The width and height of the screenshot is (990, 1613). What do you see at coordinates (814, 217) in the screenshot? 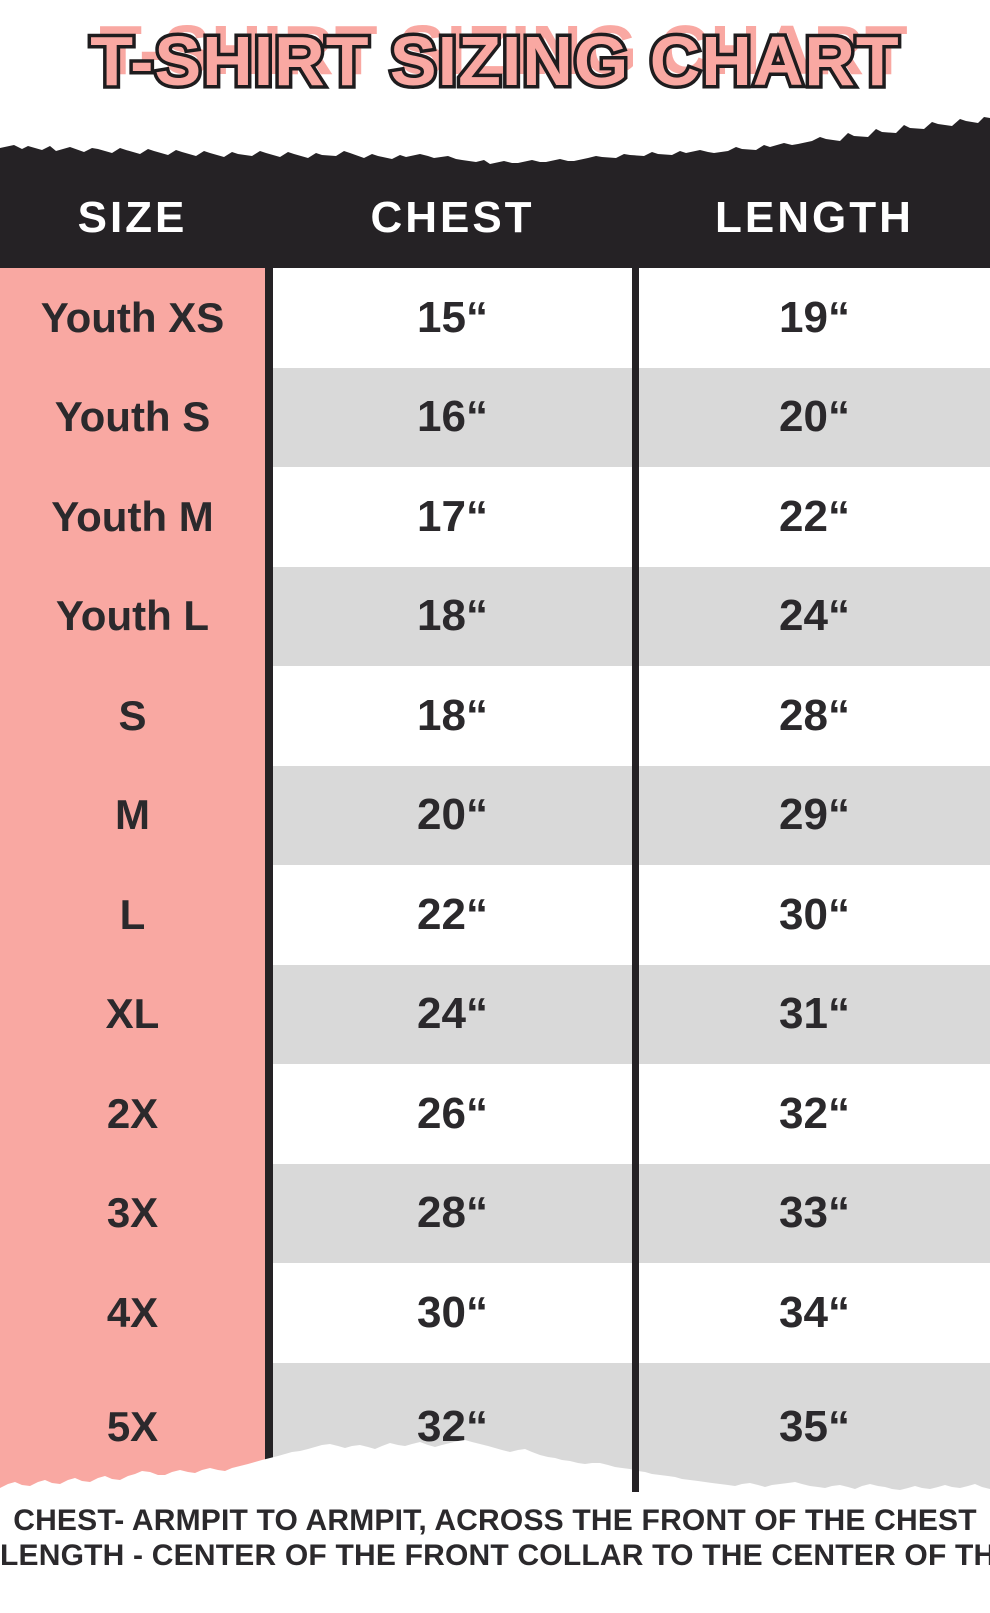
I see `column-header-length: LENGTH` at bounding box center [814, 217].